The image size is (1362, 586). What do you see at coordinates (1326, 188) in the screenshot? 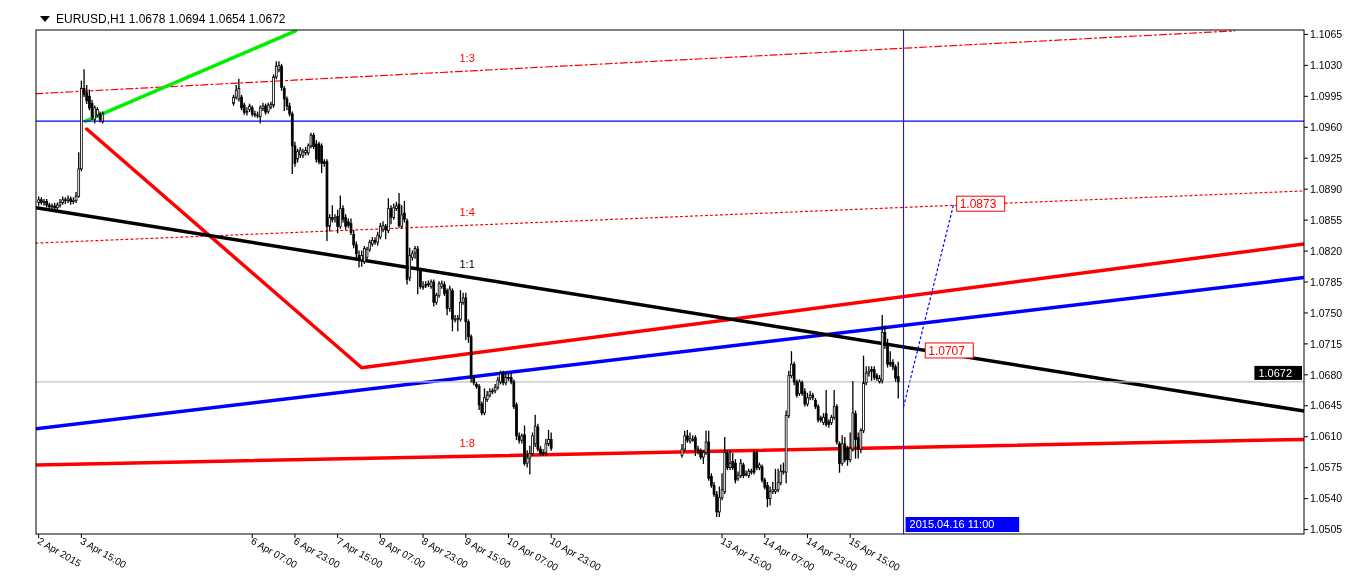
I see `y-tick-label: 1.0890` at bounding box center [1326, 188].